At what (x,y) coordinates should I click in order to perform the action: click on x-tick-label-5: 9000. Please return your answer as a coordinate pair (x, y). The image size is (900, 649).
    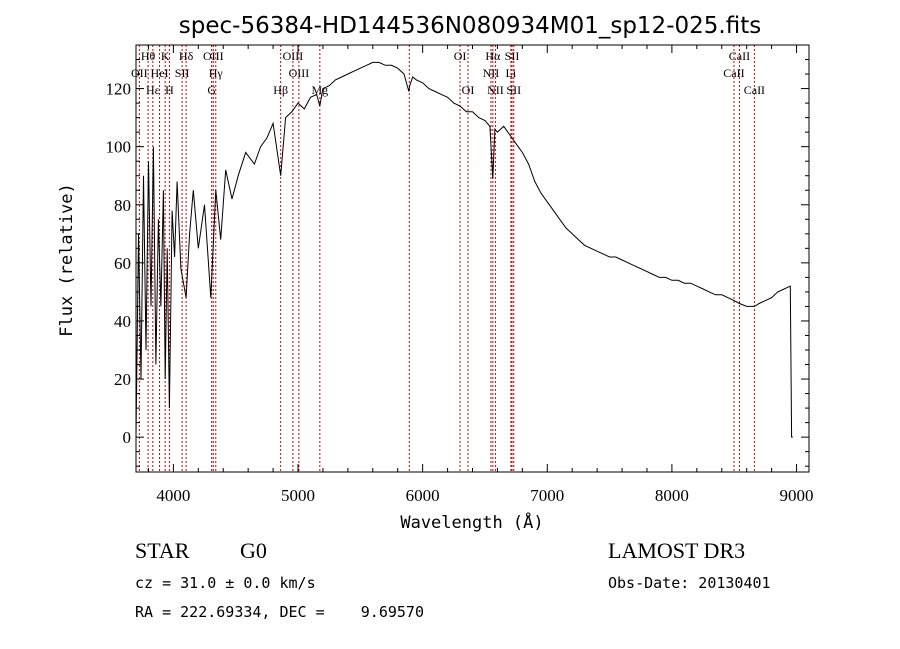
    Looking at the image, I should click on (797, 495).